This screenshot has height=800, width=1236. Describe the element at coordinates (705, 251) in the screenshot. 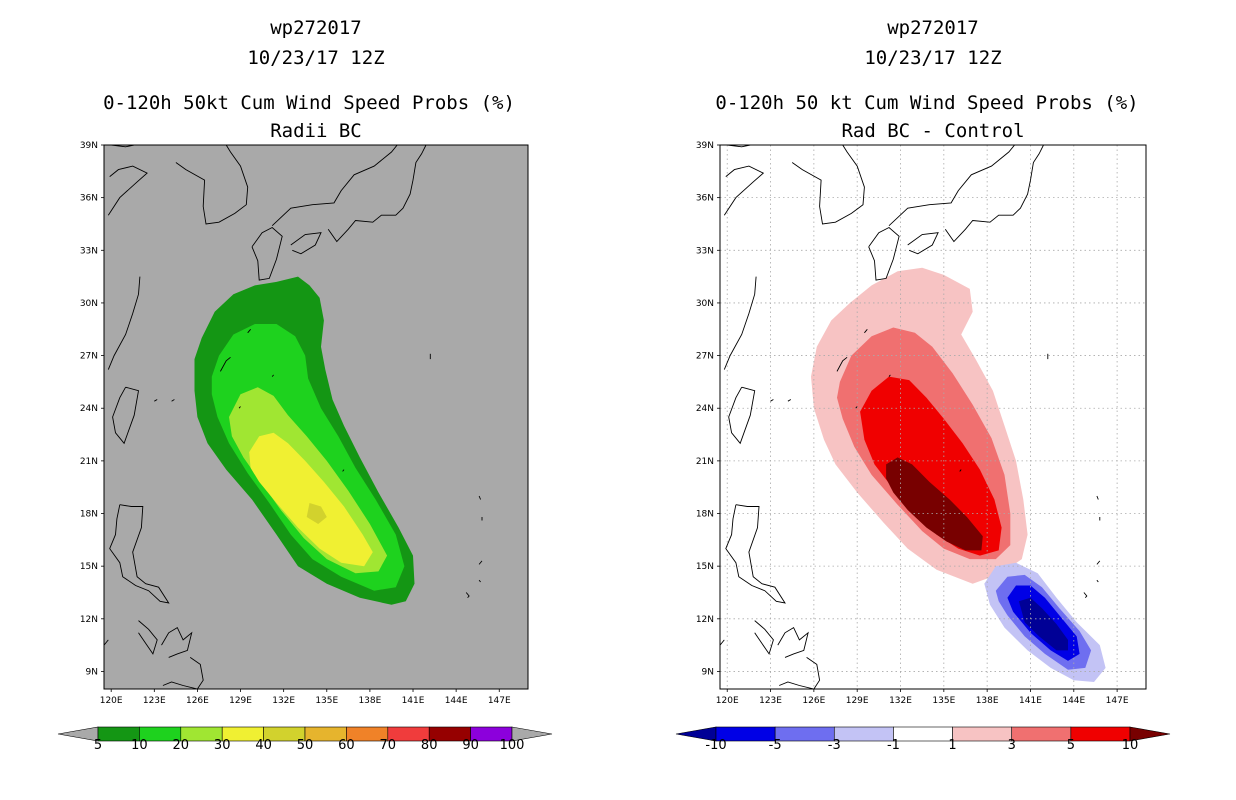

I see `right-ytick-33N: 33N` at that location.